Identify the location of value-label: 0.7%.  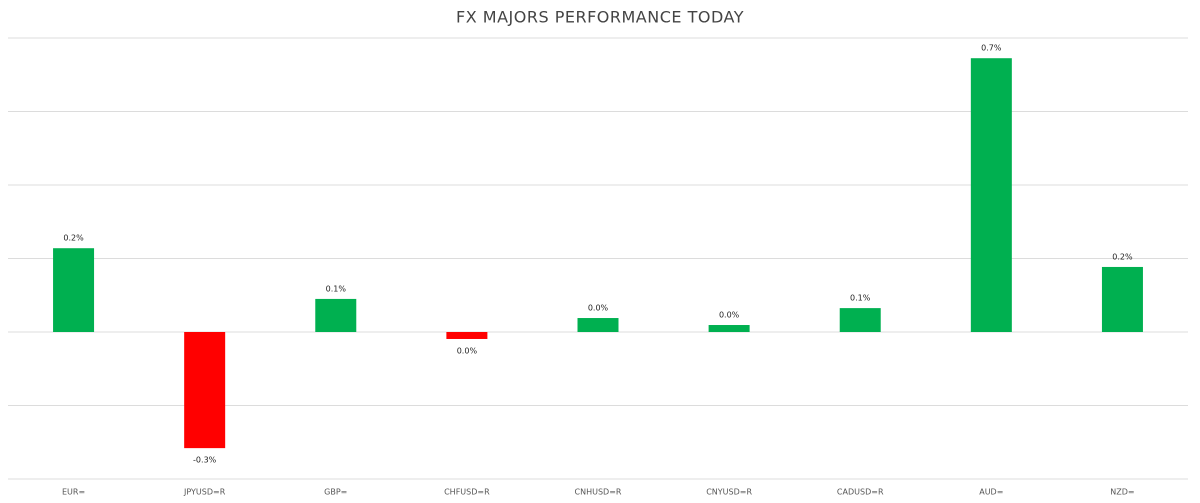
(991, 48).